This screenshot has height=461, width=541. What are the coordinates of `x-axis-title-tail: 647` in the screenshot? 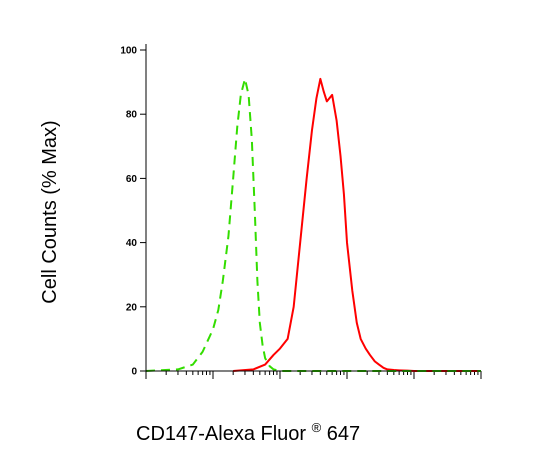 It's located at (343, 434).